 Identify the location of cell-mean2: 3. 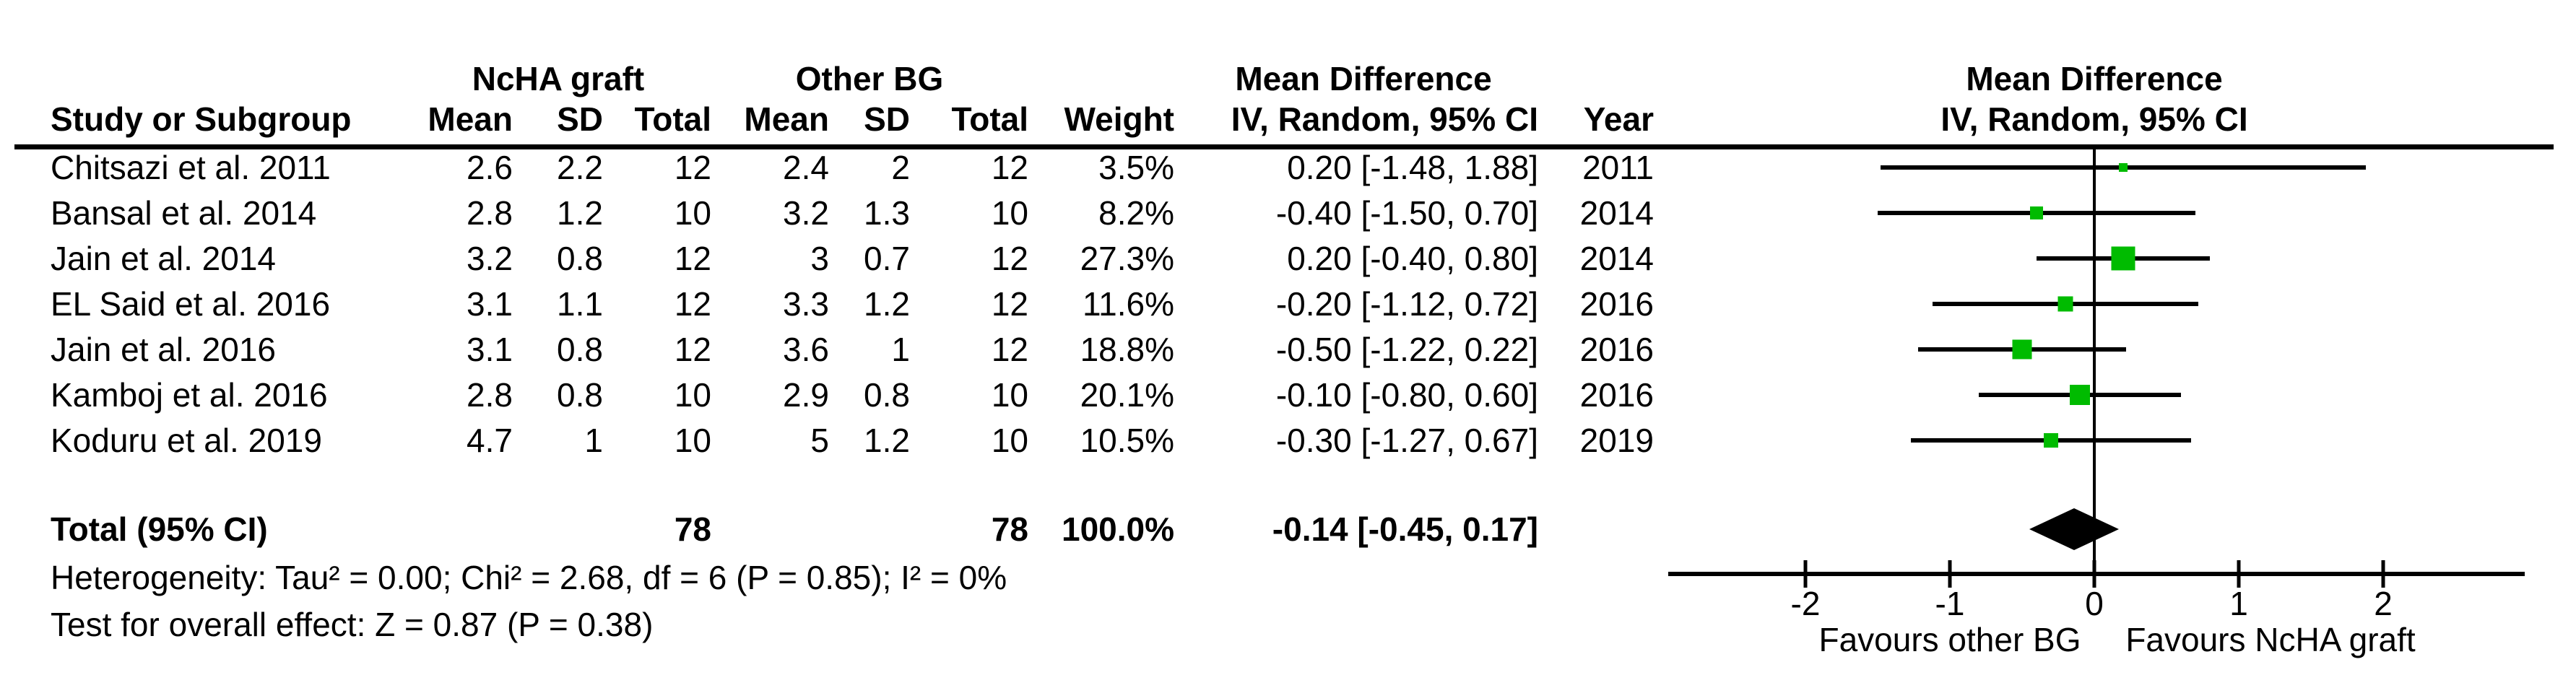
(819, 258).